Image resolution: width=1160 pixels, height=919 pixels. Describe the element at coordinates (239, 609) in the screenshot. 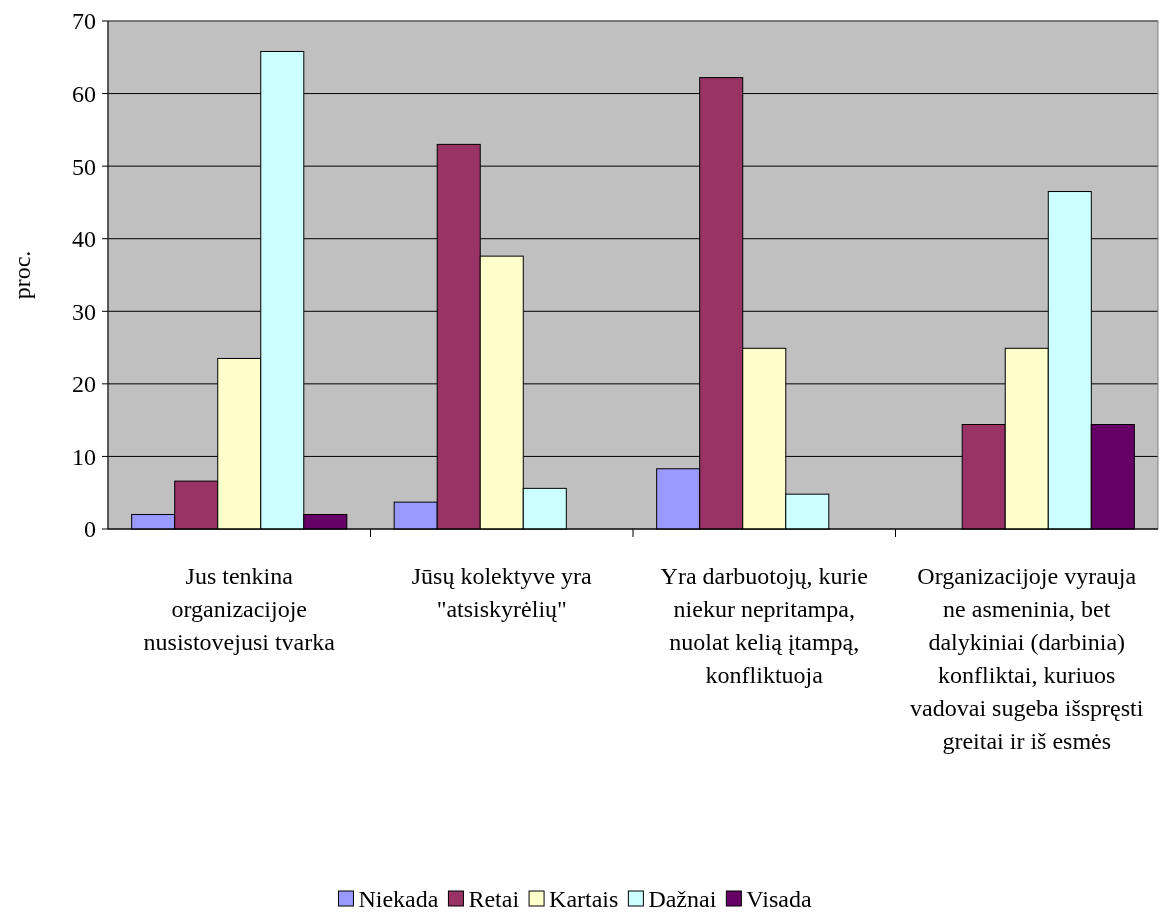

I see `x-tick-label: Jus tenkina organizacijoje nusistovejusi tvarka` at that location.